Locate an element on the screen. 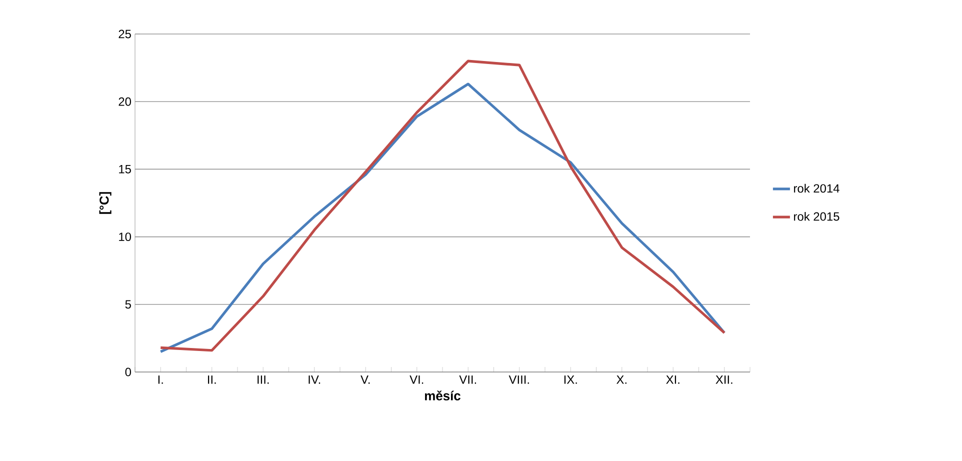 The height and width of the screenshot is (461, 962). x-tick-label: XI. is located at coordinates (673, 380).